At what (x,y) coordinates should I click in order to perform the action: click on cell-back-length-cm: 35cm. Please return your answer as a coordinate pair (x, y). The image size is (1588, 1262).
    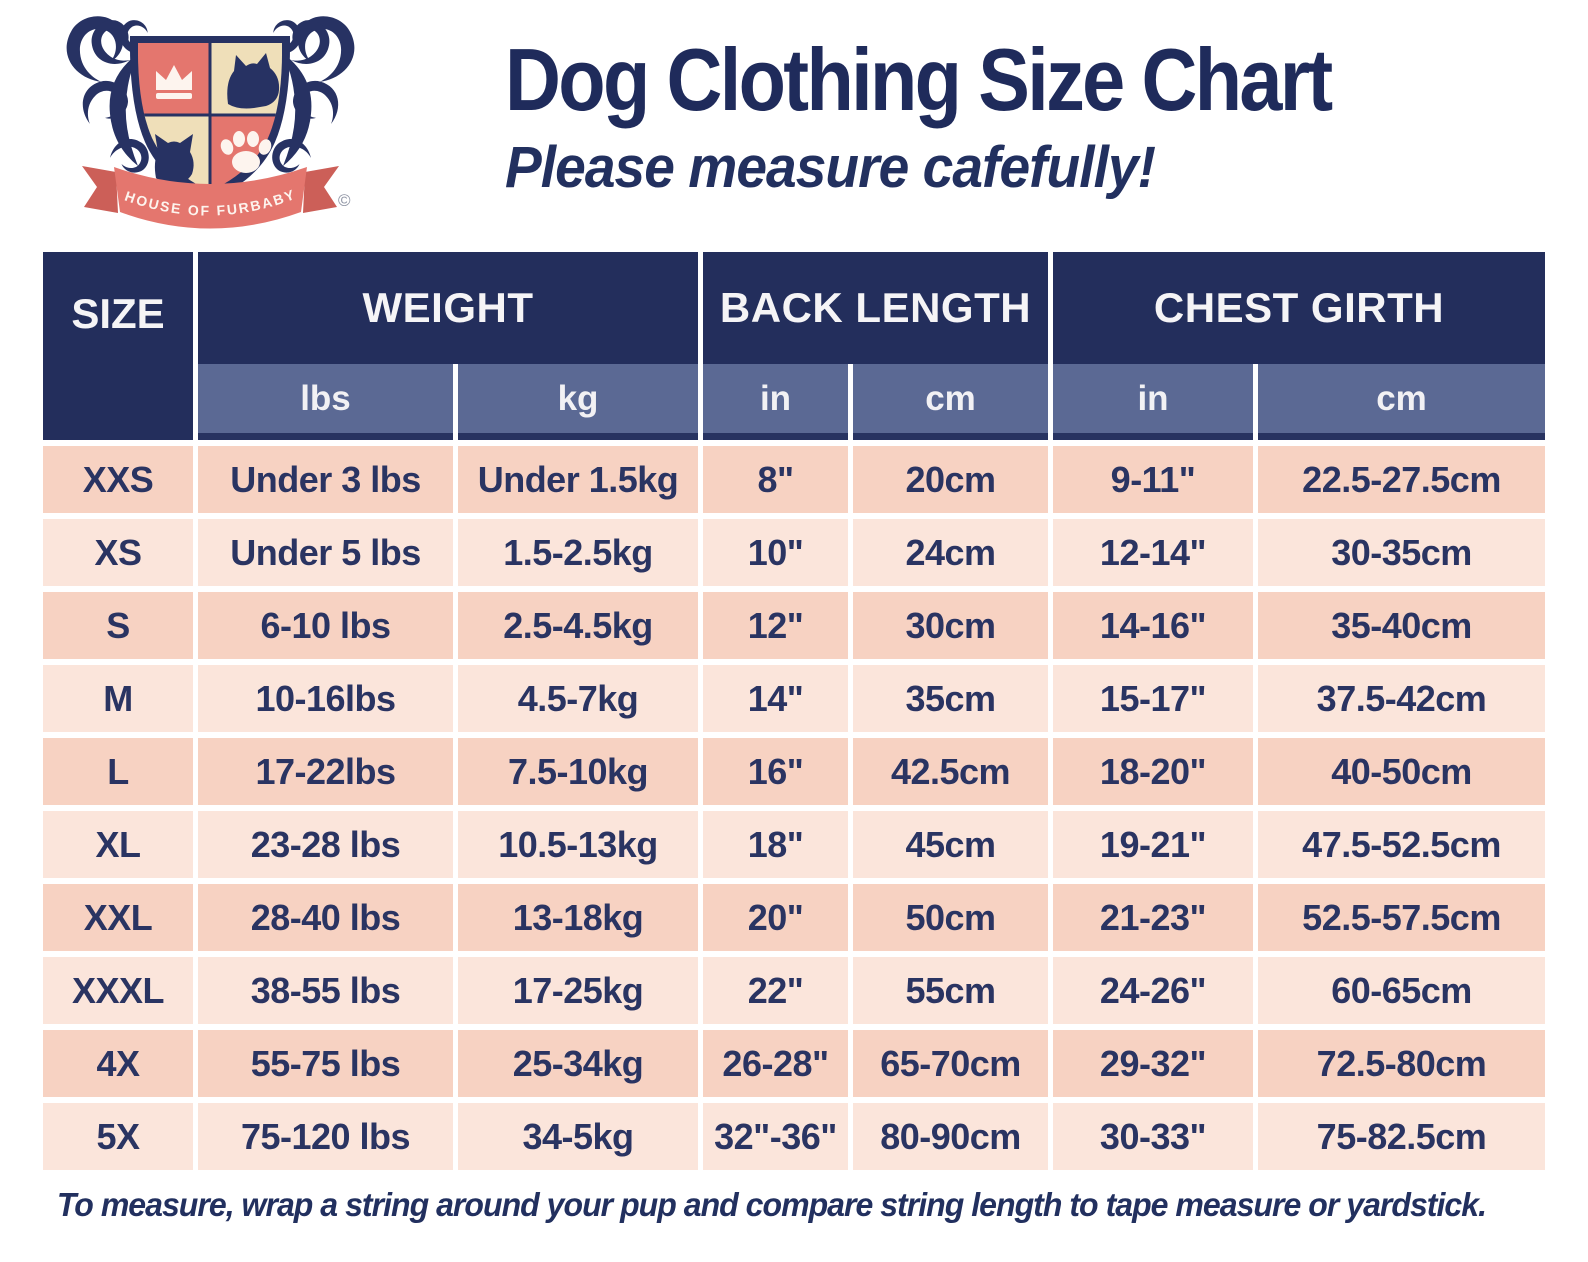
    Looking at the image, I should click on (950, 698).